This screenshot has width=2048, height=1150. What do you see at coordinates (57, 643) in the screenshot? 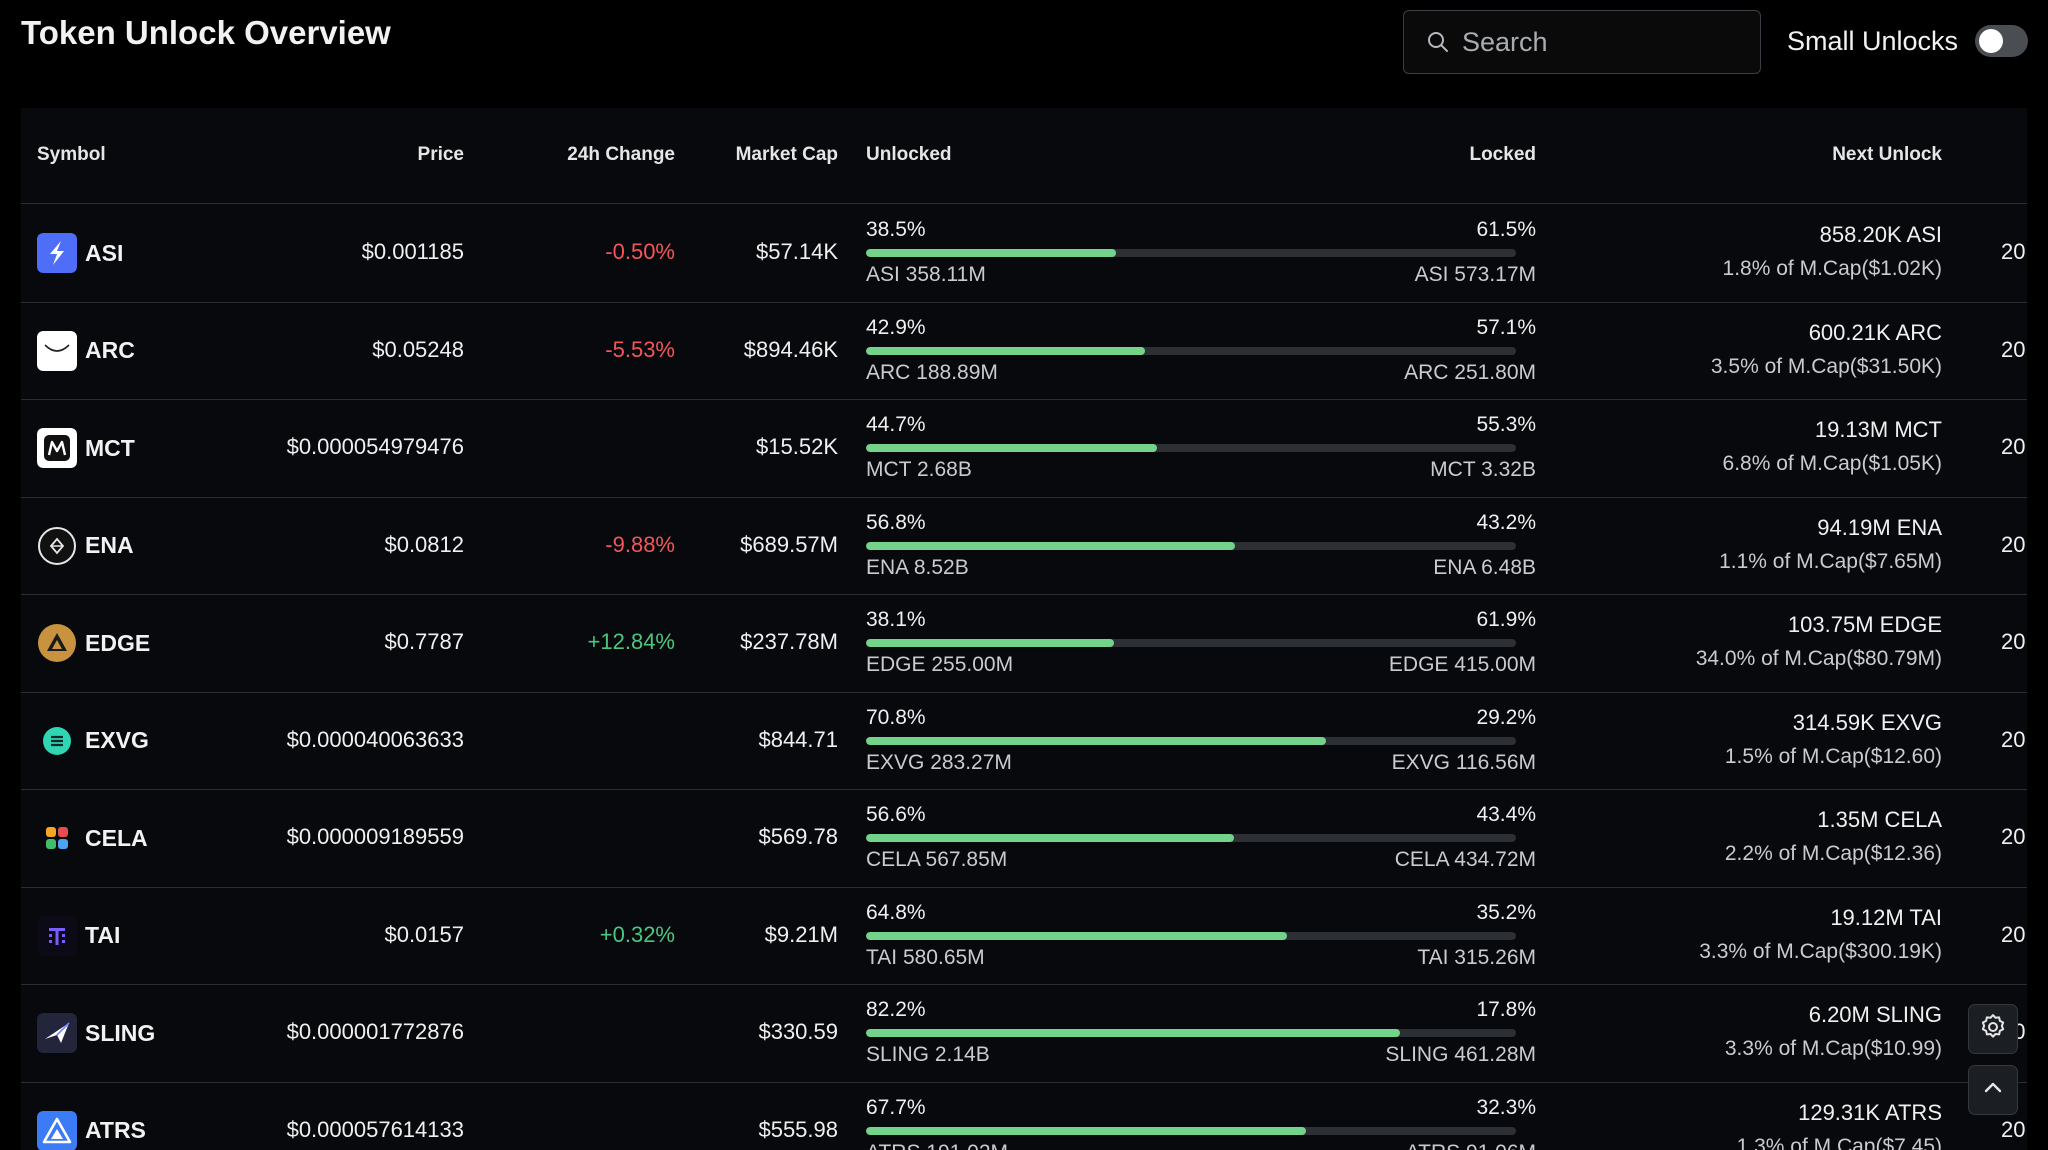
I see `edge-logo-icon` at bounding box center [57, 643].